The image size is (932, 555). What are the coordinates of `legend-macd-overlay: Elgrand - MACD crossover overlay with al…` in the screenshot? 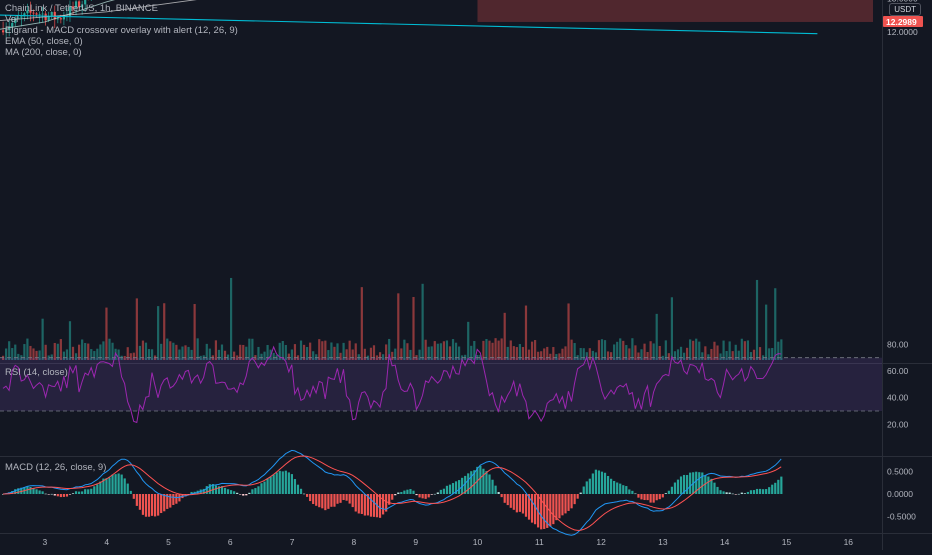 It's located at (121, 30).